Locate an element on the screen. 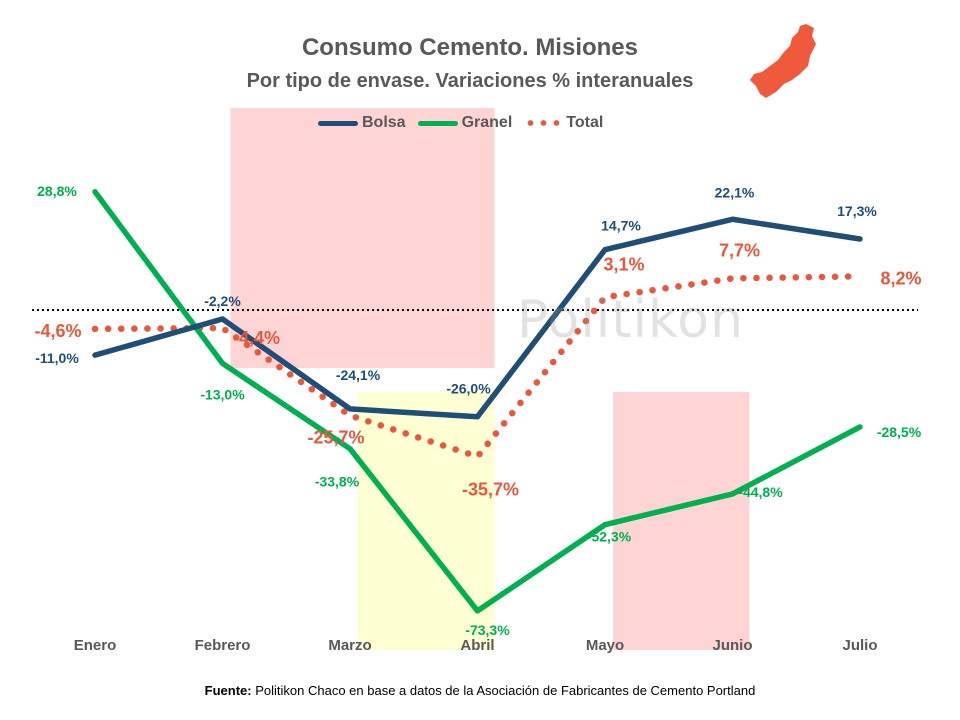 Image resolution: width=960 pixels, height=720 pixels. data-label-granel: -73,3% is located at coordinates (487, 630).